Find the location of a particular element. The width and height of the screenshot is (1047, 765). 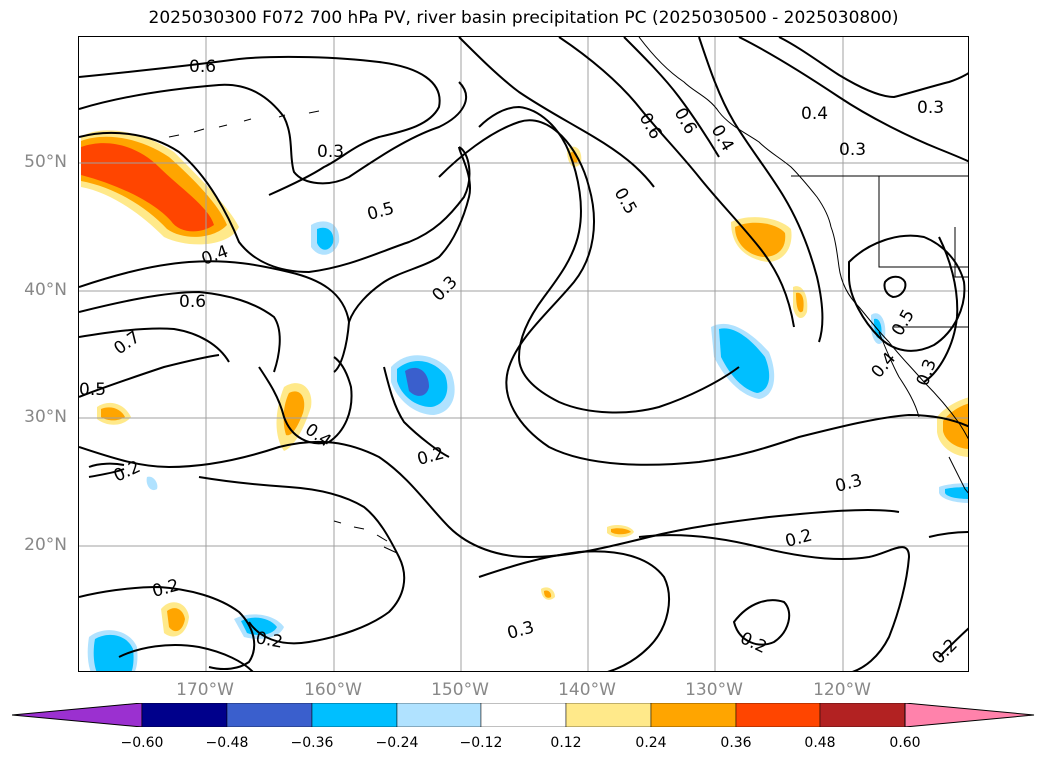

contour-07-west is located at coordinates (154, 345).